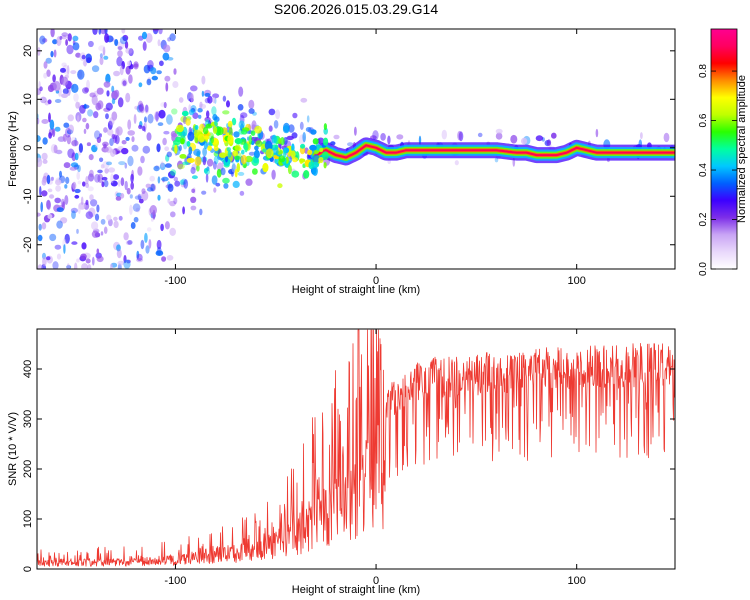 This screenshot has width=750, height=600. I want to click on y-tick-label: 10, so click(28, 99).